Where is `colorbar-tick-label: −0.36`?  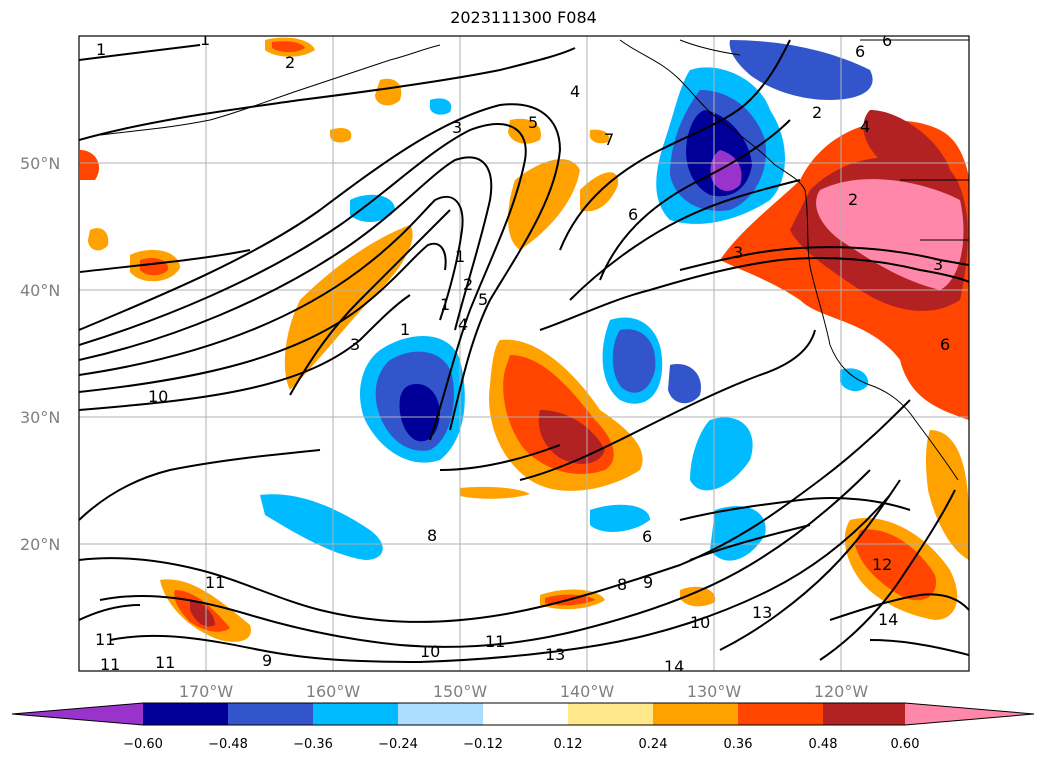 colorbar-tick-label: −0.36 is located at coordinates (313, 744).